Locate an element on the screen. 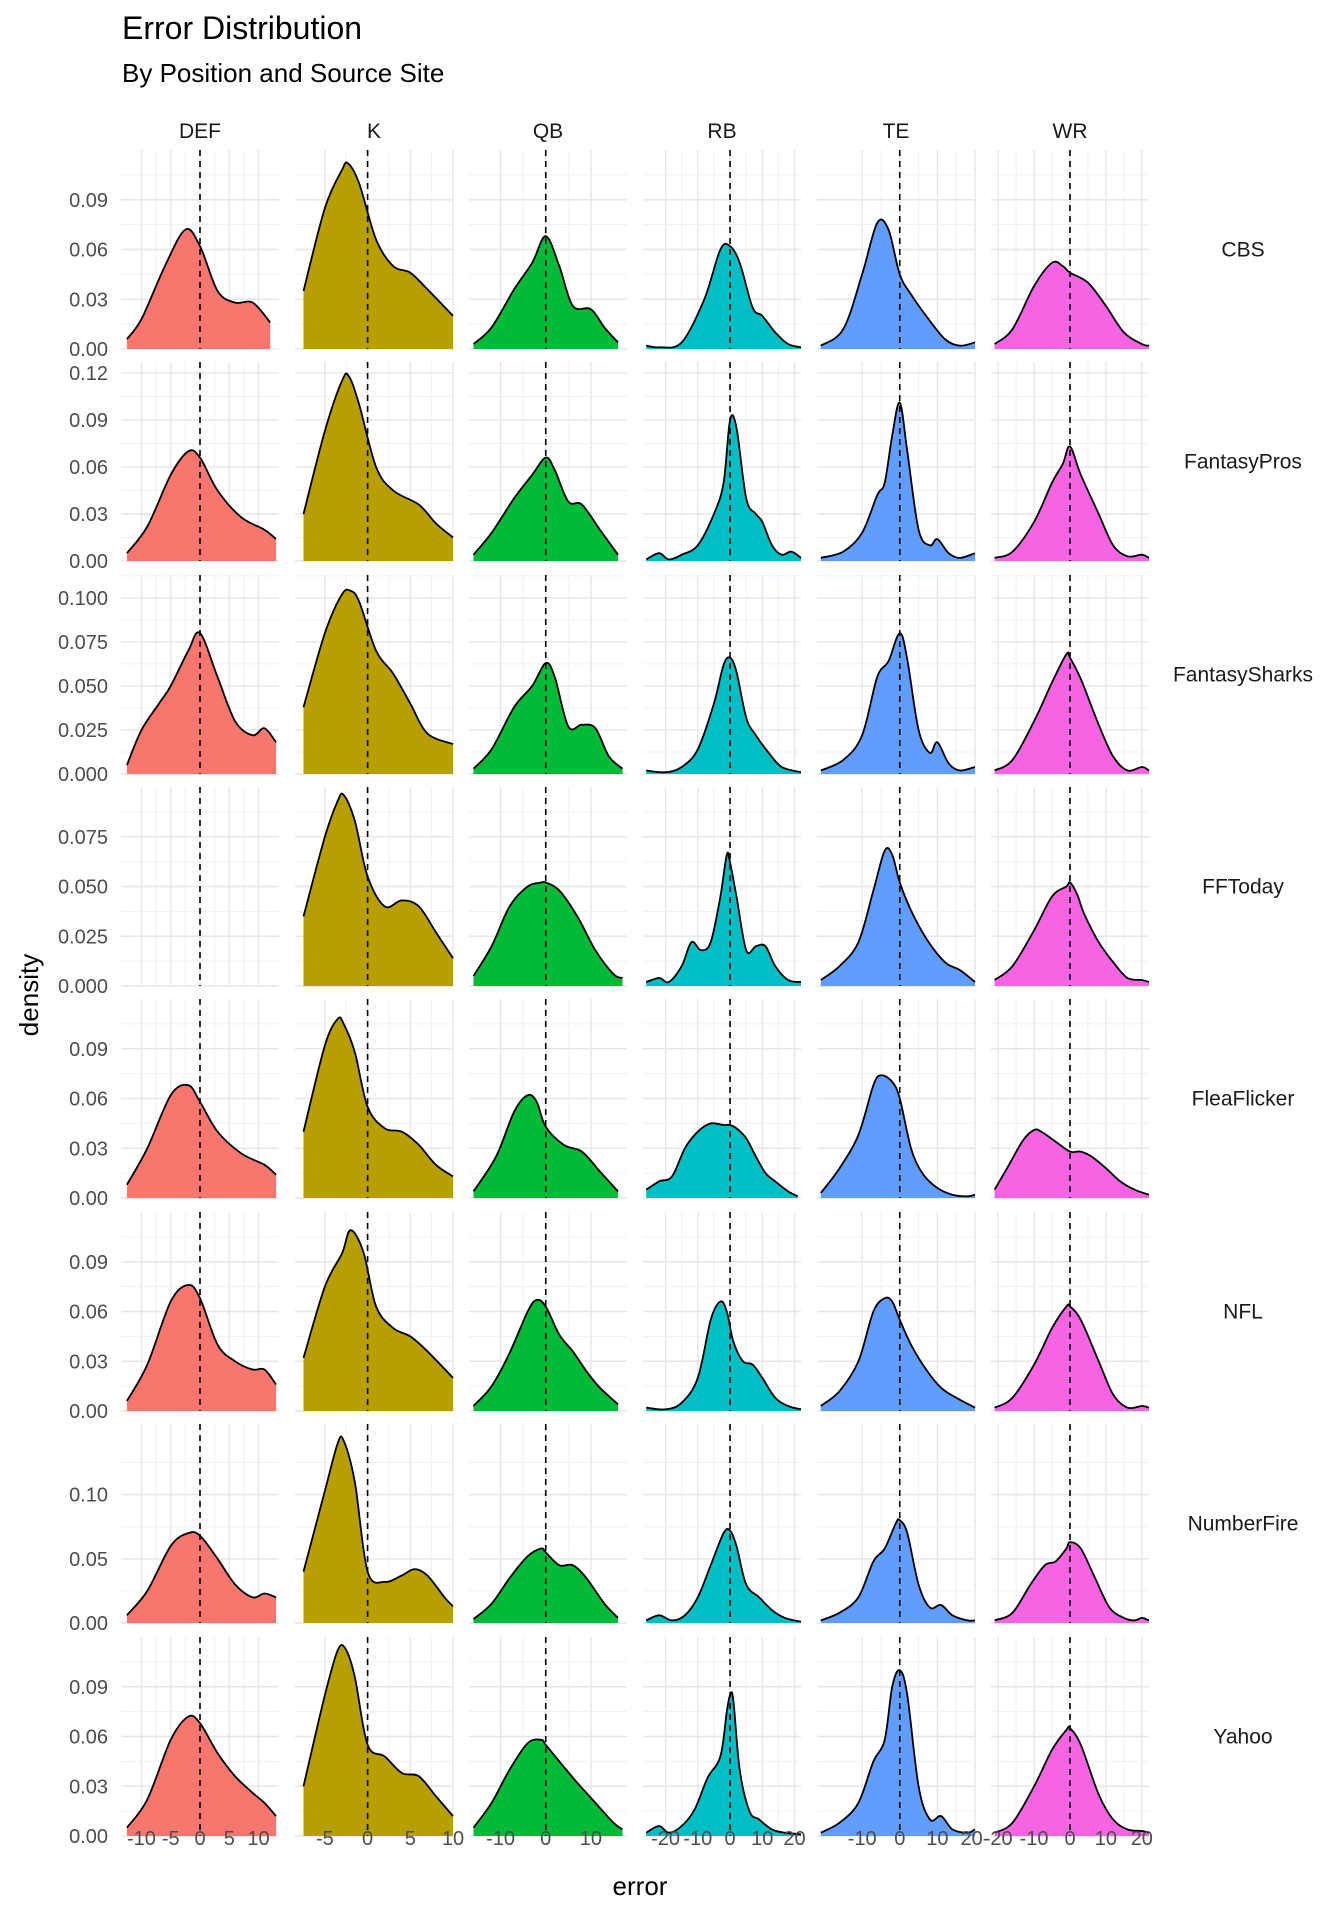 The image size is (1344, 1920). density-area-NumberFire-K is located at coordinates (378, 1529).